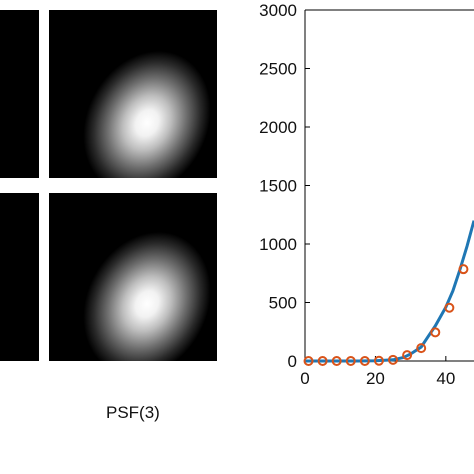  Describe the element at coordinates (133, 94) in the screenshot. I see `psf-panel-top-right` at that location.